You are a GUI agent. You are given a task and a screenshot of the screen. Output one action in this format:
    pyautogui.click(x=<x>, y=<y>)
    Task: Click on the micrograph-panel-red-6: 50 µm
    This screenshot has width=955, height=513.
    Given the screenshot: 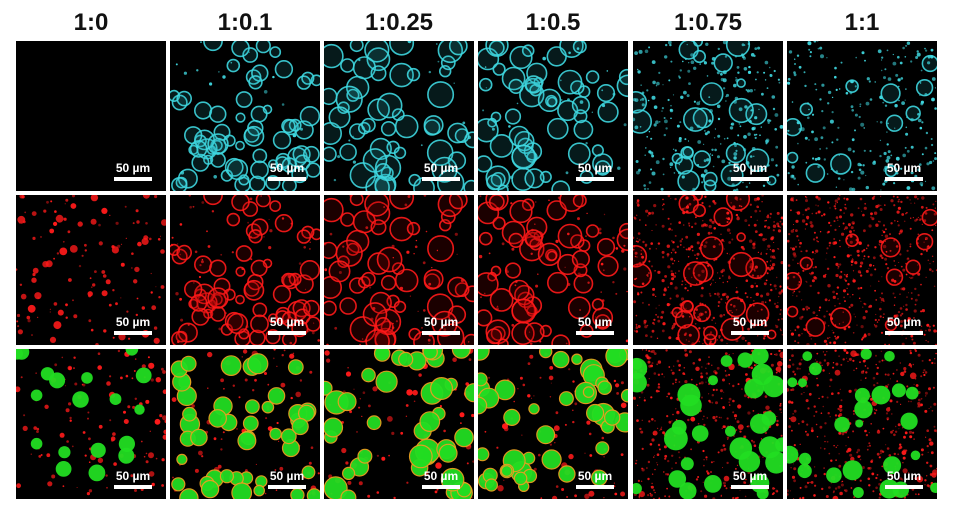 What is the action you would take?
    pyautogui.click(x=862, y=270)
    